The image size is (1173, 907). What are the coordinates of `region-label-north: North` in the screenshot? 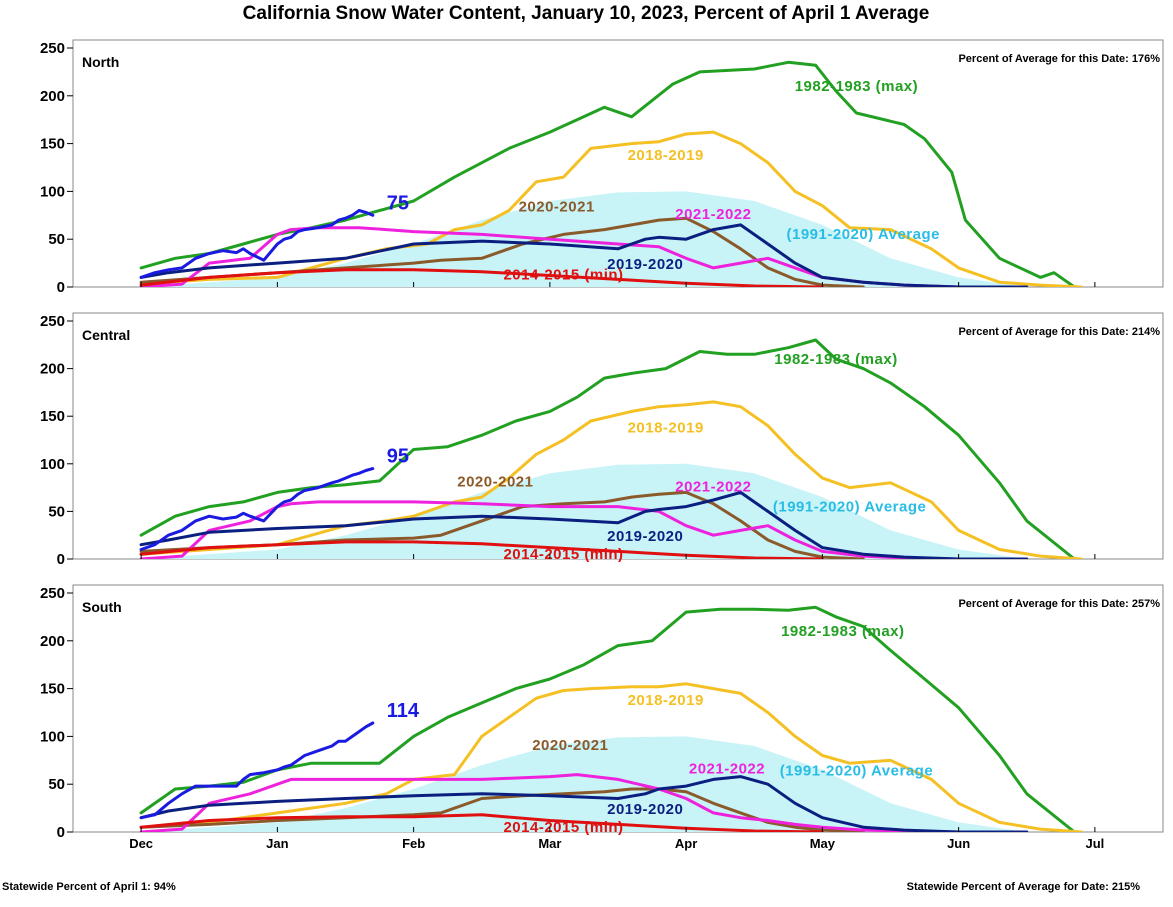 It's located at (100, 62).